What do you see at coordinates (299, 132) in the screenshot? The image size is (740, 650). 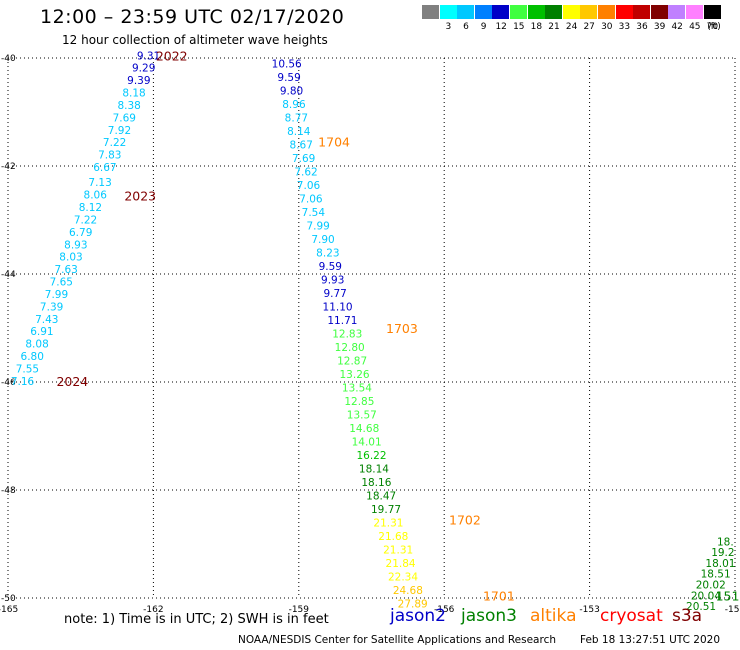 I see `wave-height-value: 8.14` at bounding box center [299, 132].